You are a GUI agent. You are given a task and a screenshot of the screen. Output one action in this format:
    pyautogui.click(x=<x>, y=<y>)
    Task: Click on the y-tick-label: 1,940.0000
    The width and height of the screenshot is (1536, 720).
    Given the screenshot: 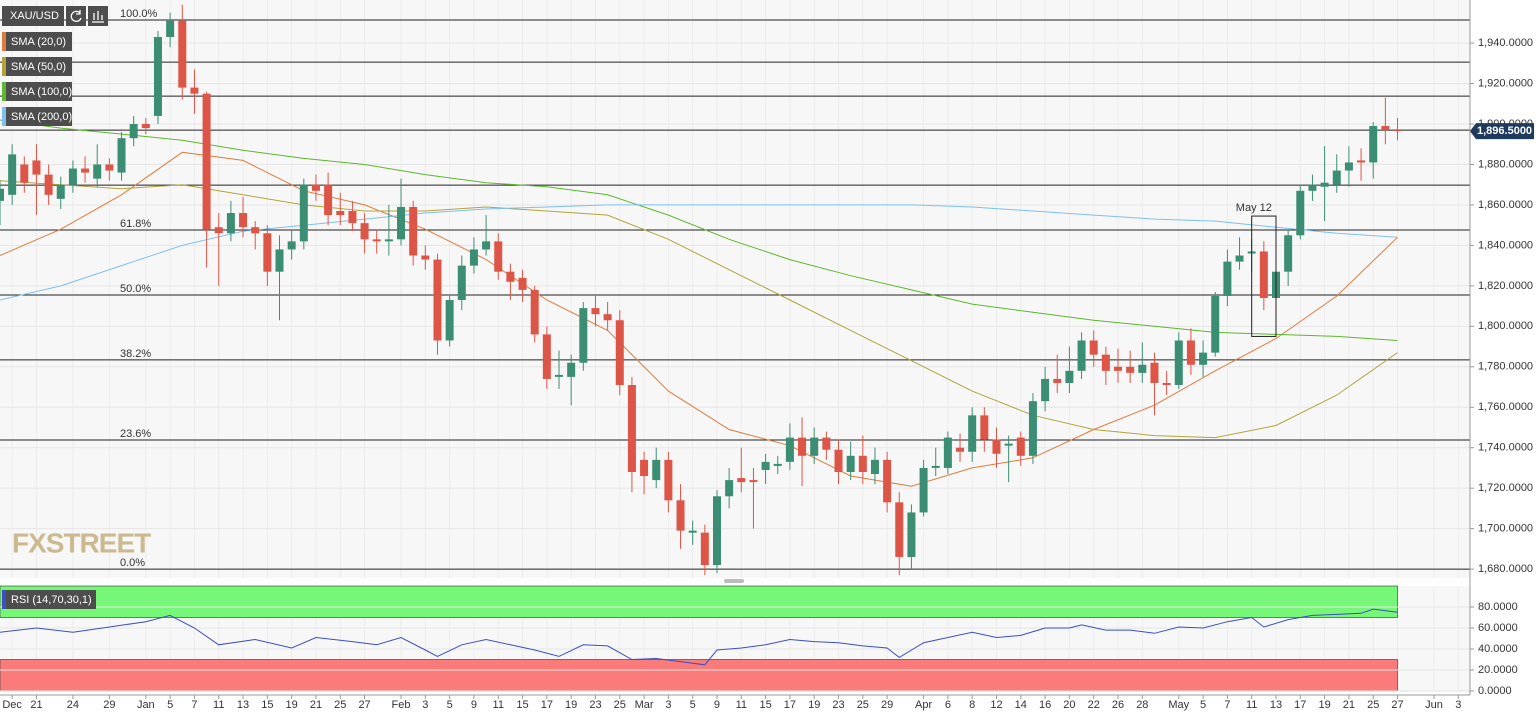 What is the action you would take?
    pyautogui.click(x=1505, y=43)
    